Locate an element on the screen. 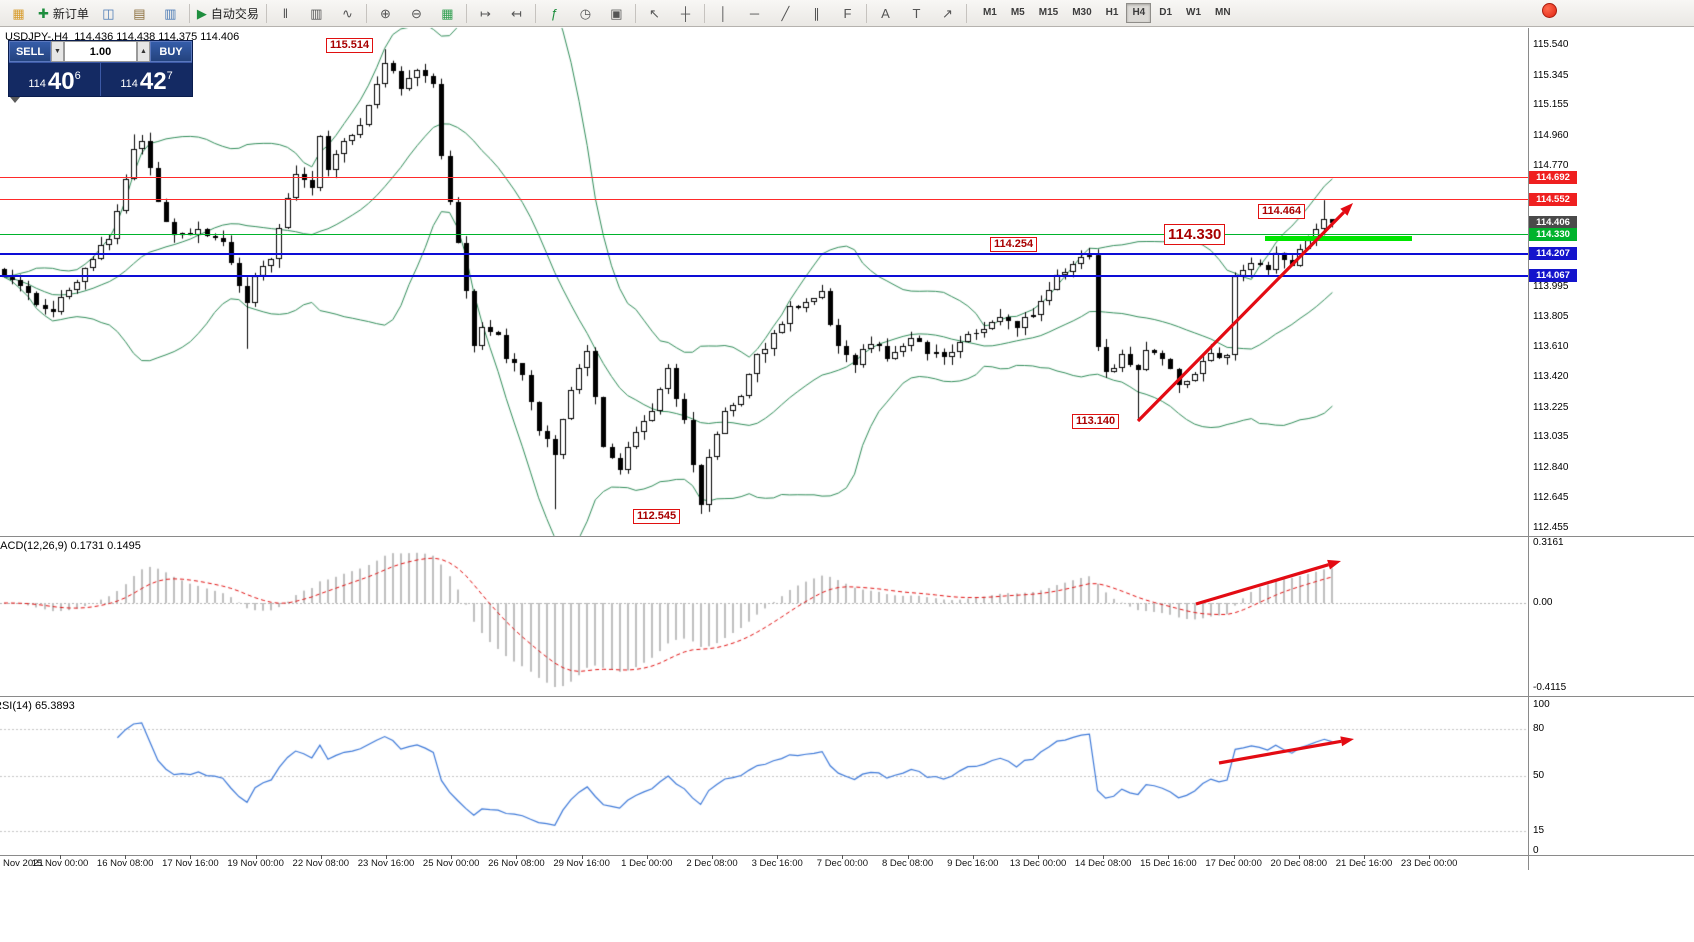  price-callout-114254: 114.254 is located at coordinates (1014, 244).